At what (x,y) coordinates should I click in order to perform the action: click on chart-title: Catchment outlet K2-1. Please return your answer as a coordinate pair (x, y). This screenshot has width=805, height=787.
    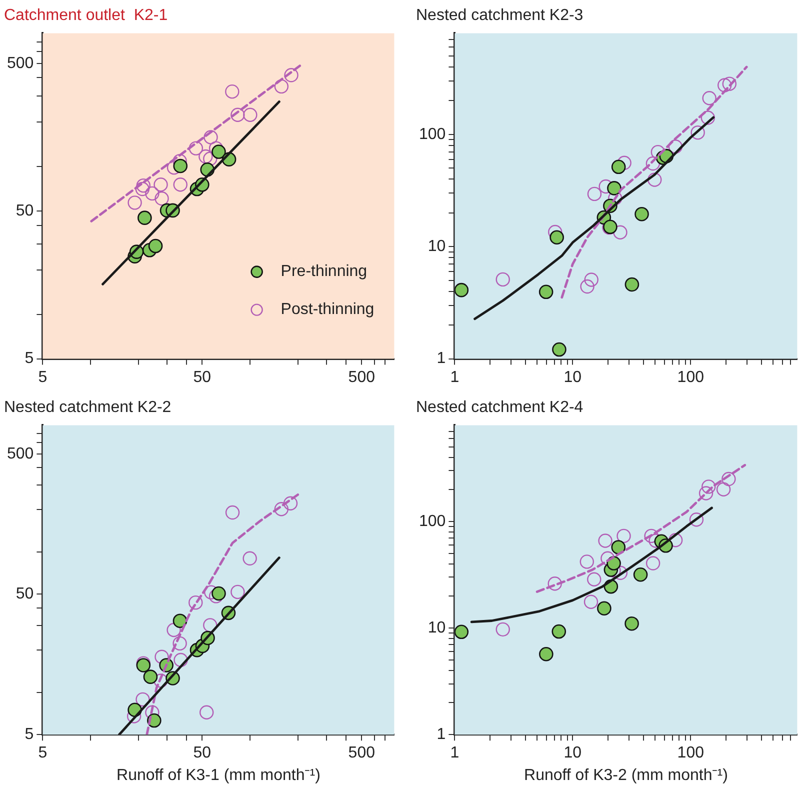
    Looking at the image, I should click on (86, 15).